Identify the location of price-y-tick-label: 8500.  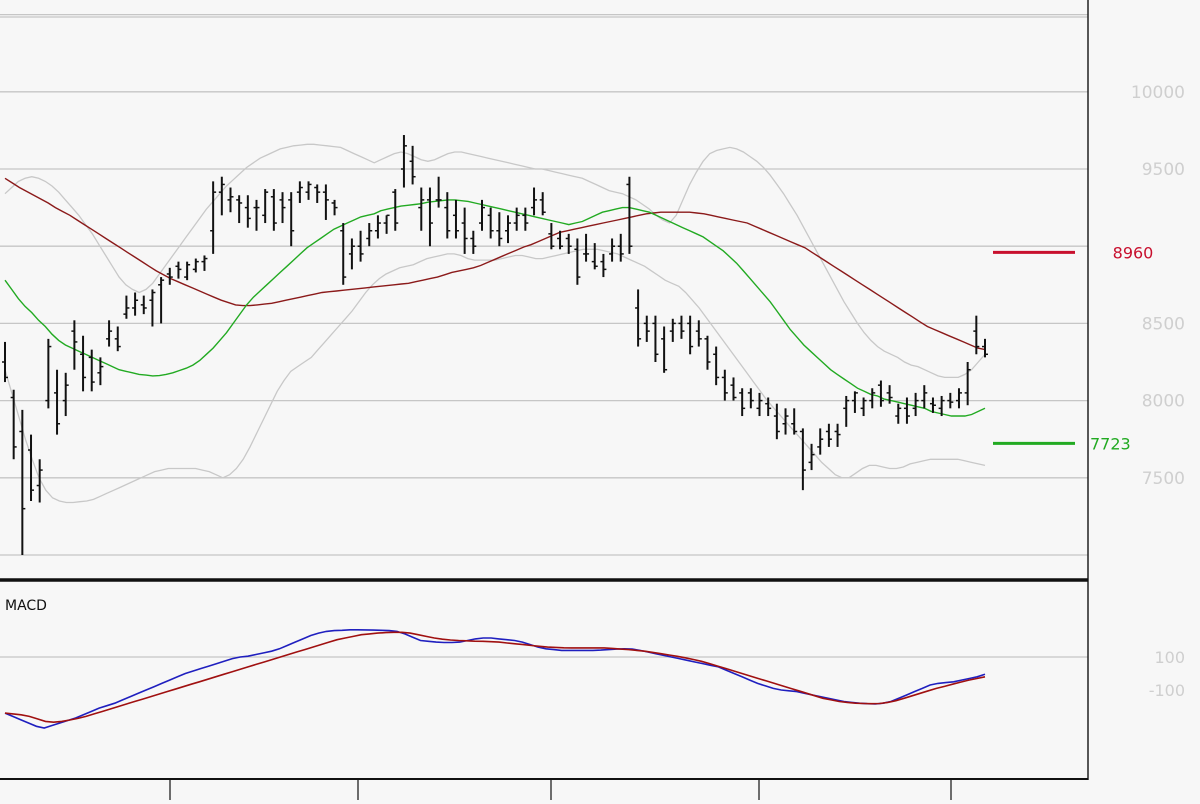
(1163, 324).